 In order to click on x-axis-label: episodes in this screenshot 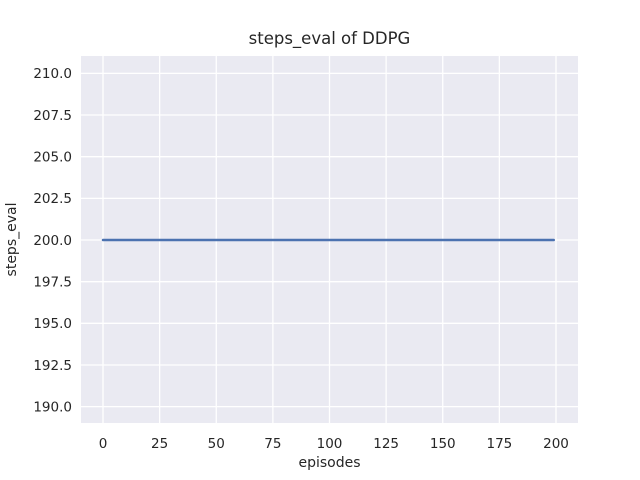, I will do `click(329, 463)`.